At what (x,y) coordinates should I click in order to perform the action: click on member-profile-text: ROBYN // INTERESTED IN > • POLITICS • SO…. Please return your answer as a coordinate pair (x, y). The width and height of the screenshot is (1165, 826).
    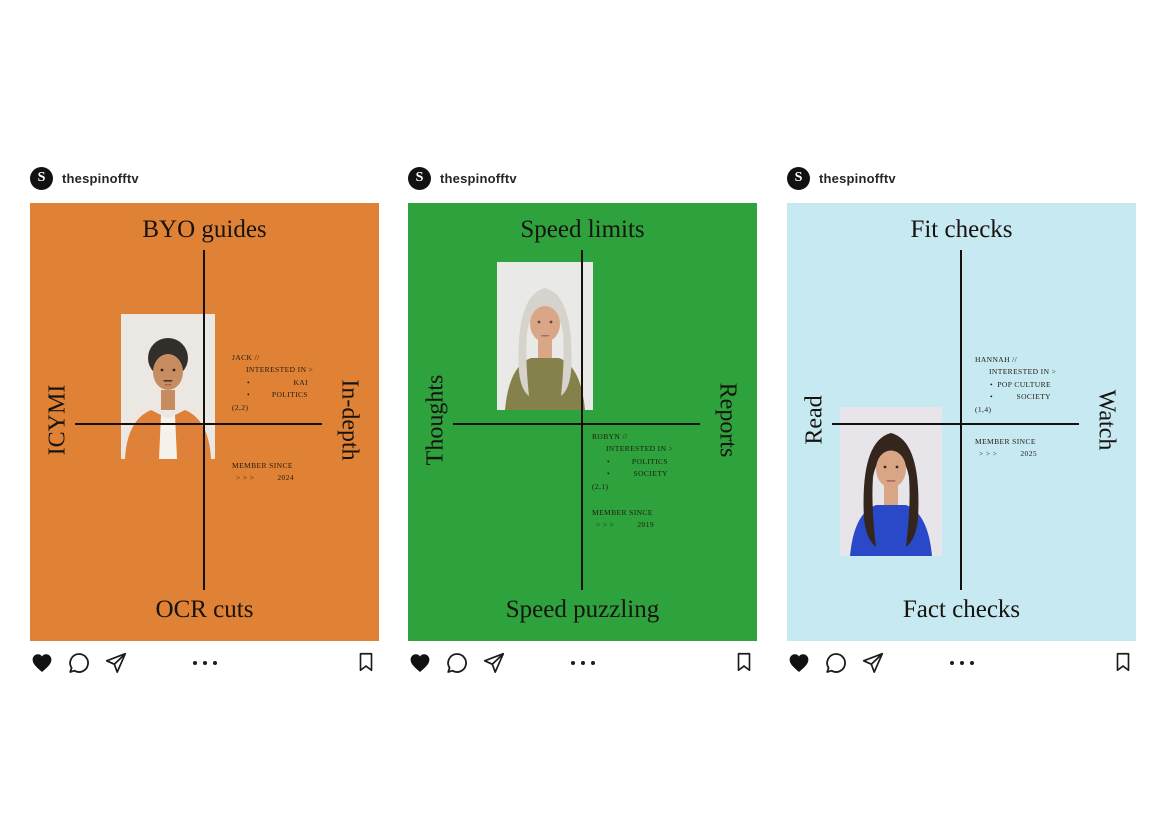
    Looking at the image, I should click on (654, 462).